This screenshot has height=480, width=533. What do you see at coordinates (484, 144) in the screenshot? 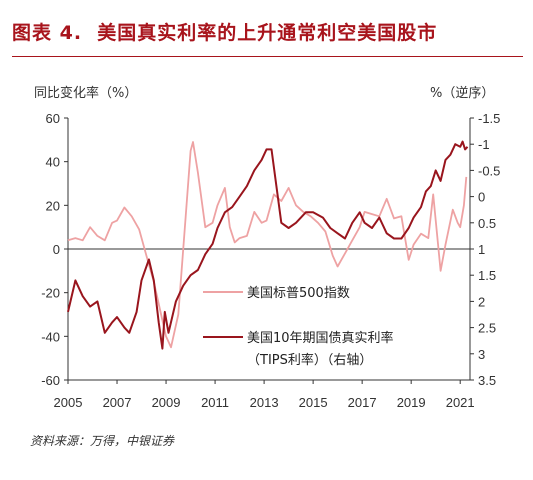
I see `right-tick-label: -1` at bounding box center [484, 144].